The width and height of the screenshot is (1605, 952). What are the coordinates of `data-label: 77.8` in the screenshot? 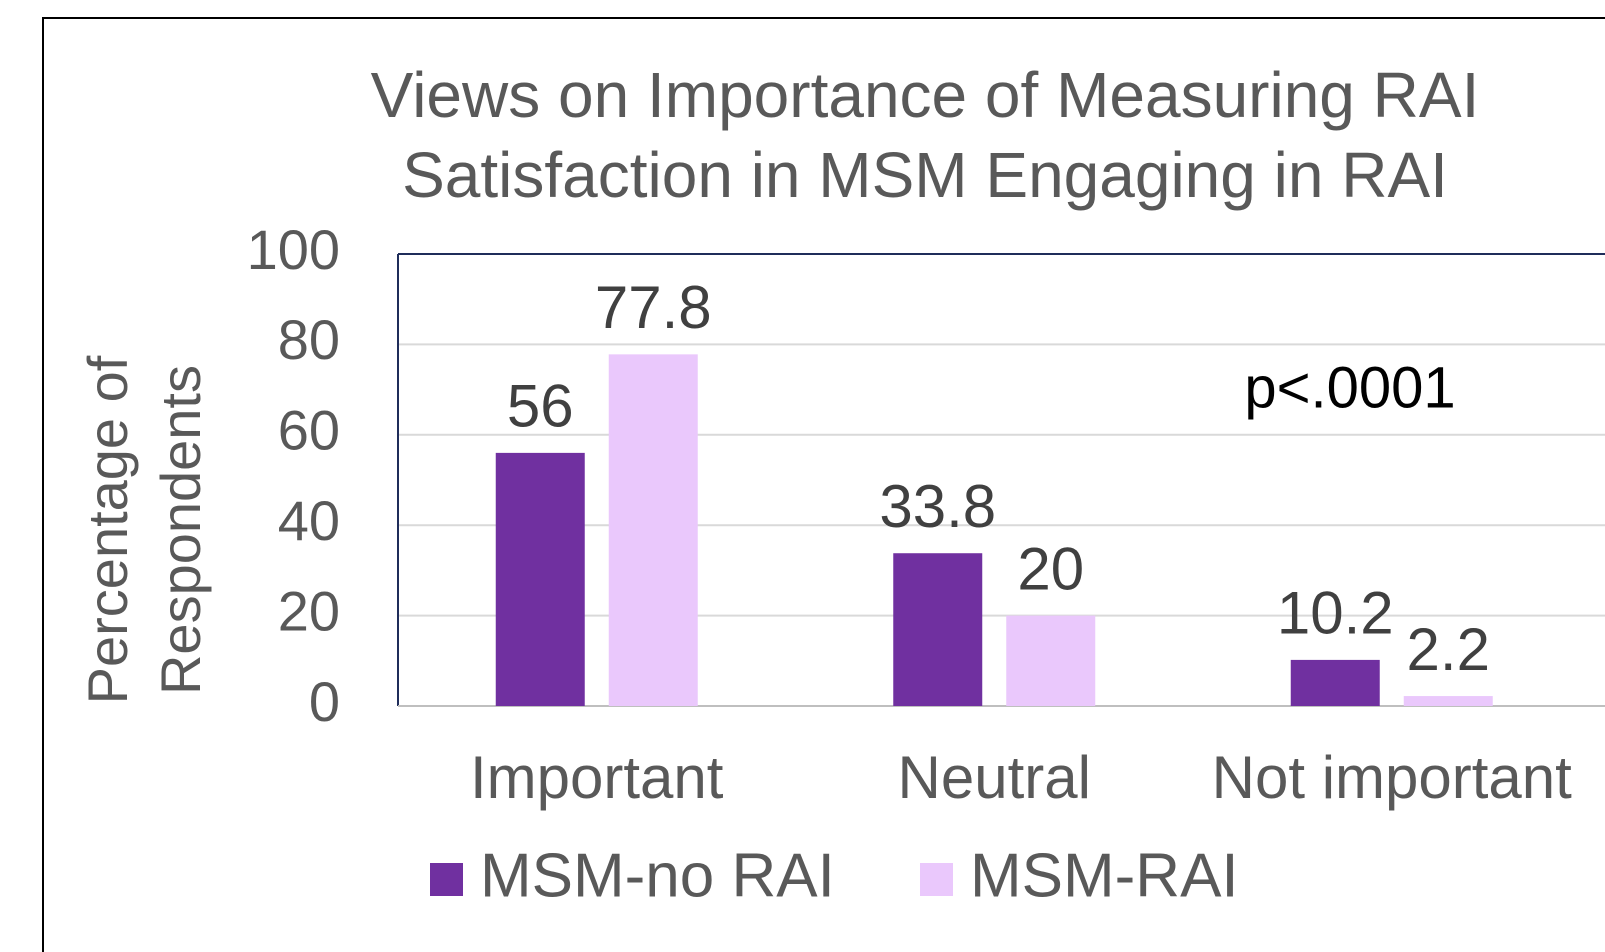 It's located at (653, 307).